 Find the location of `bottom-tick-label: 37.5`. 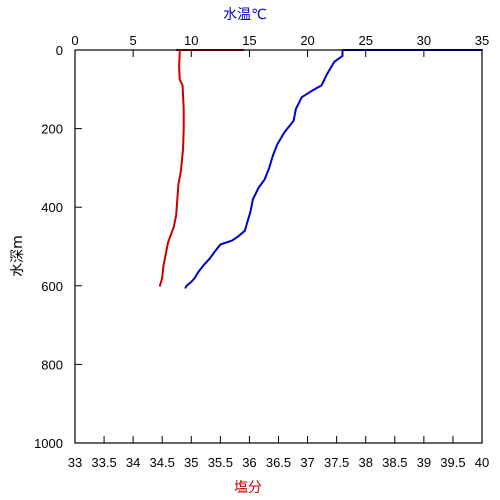

bottom-tick-label: 37.5 is located at coordinates (336, 462).